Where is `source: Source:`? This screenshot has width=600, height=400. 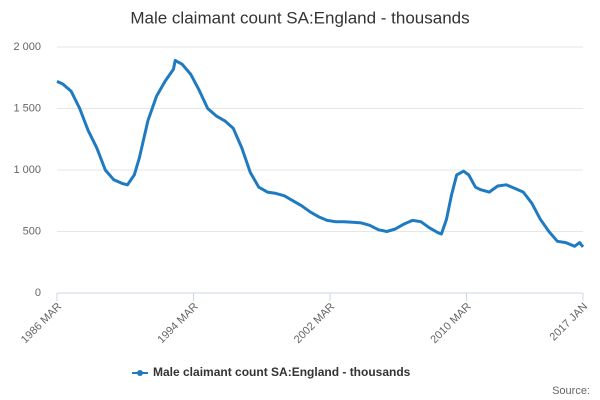
source: Source: is located at coordinates (571, 391).